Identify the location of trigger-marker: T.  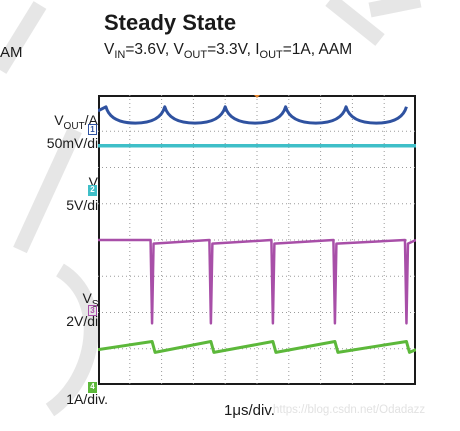
(257, 96).